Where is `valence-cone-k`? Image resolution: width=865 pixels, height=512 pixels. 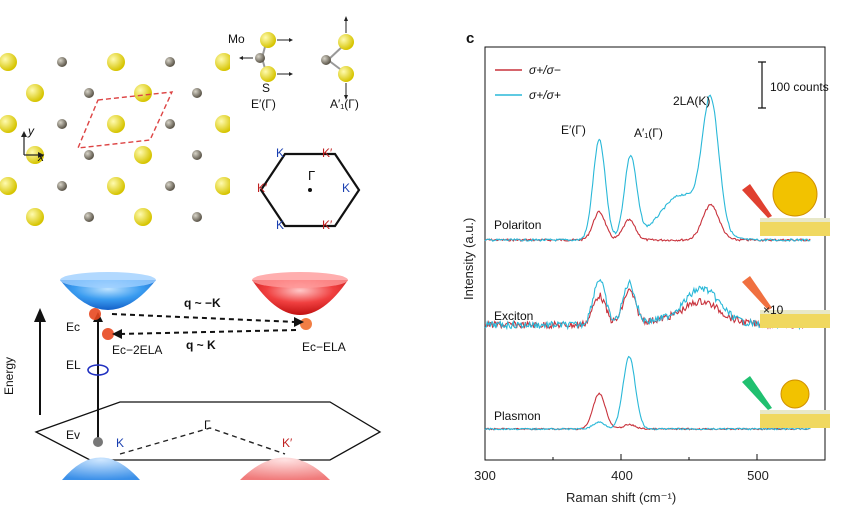 valence-cone-k is located at coordinates (101, 468).